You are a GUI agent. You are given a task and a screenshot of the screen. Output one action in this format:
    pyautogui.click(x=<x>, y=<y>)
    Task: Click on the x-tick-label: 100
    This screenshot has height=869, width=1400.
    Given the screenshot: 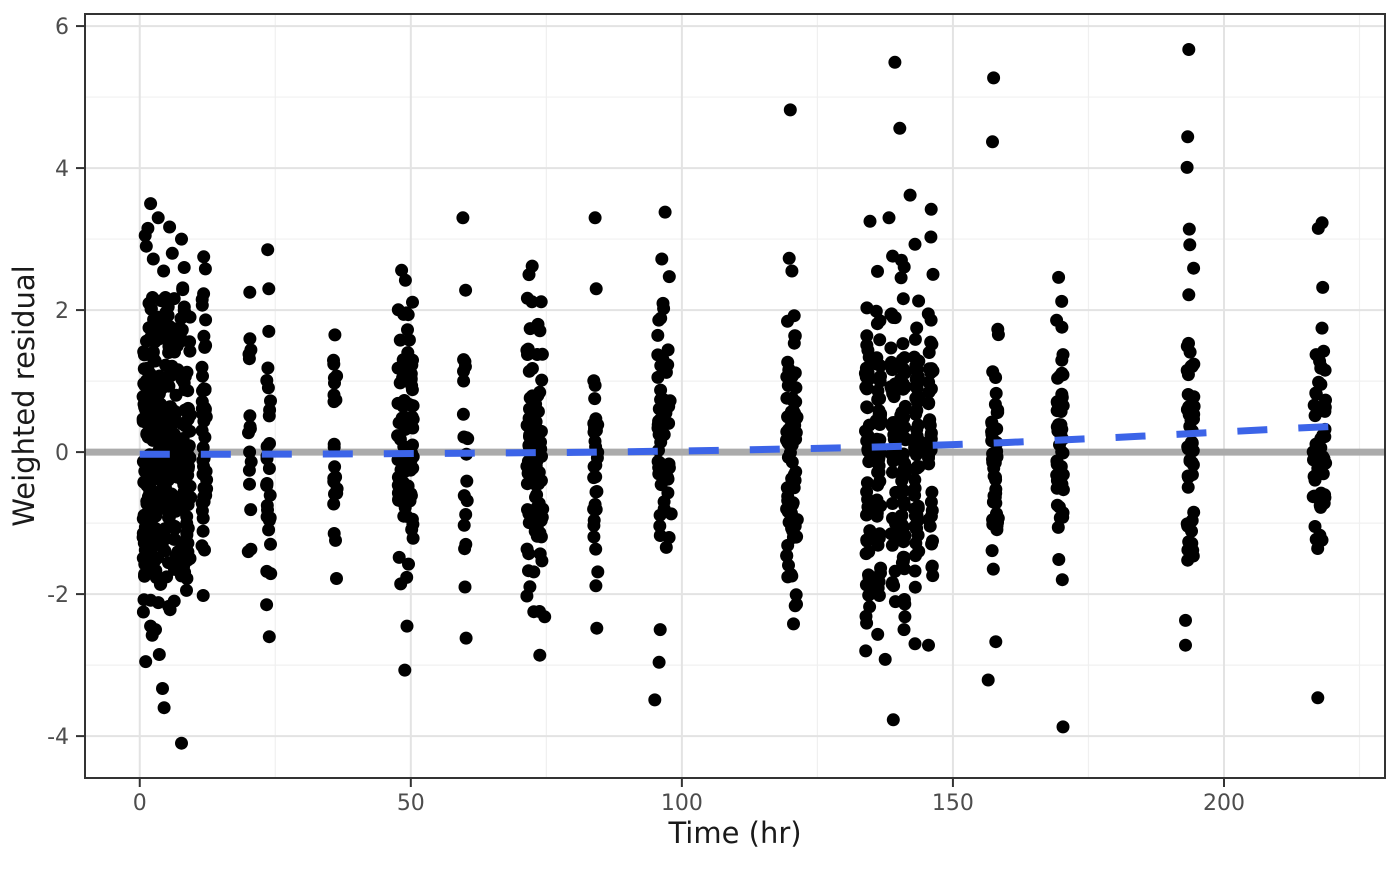 What is the action you would take?
    pyautogui.click(x=682, y=803)
    